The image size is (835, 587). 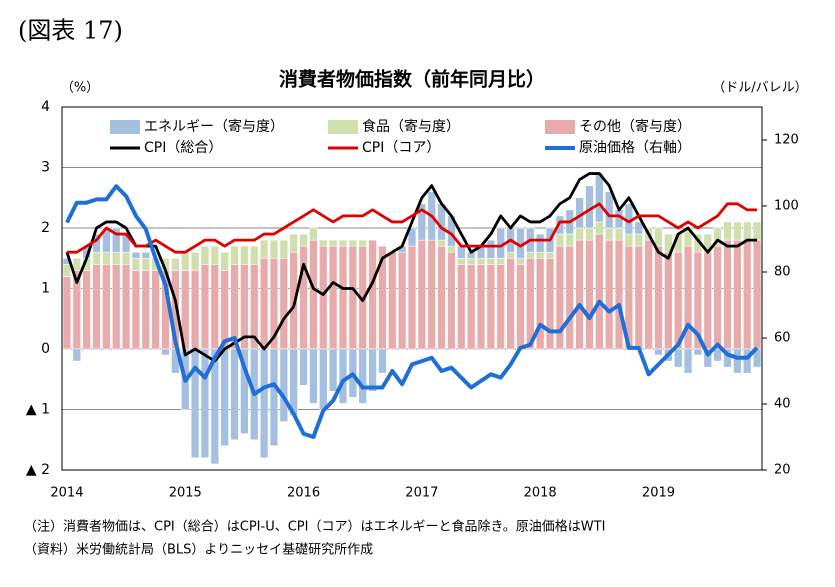 I want to click on y-tick-label: ▲ 2, so click(x=38, y=470).